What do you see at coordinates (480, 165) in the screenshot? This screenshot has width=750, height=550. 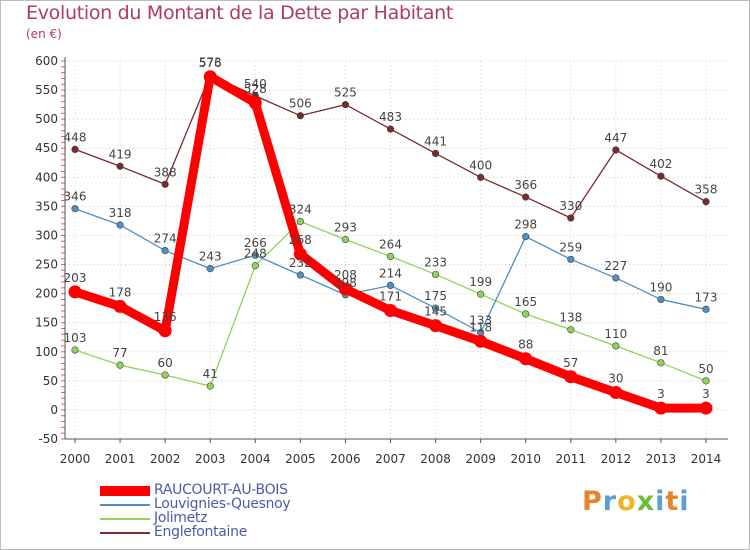 I see `data-label: 400` at bounding box center [480, 165].